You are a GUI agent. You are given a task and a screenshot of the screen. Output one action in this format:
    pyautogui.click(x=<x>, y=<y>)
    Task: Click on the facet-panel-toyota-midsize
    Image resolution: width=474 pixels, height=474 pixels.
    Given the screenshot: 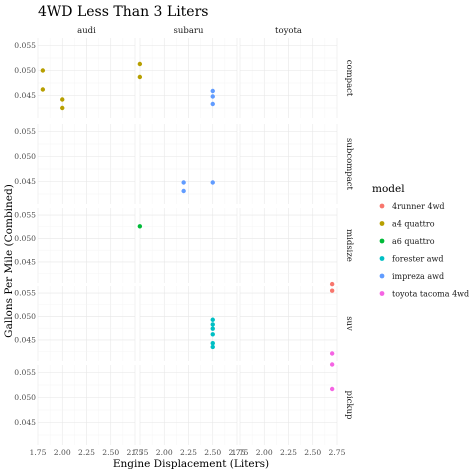 What is the action you would take?
    pyautogui.click(x=288, y=245)
    